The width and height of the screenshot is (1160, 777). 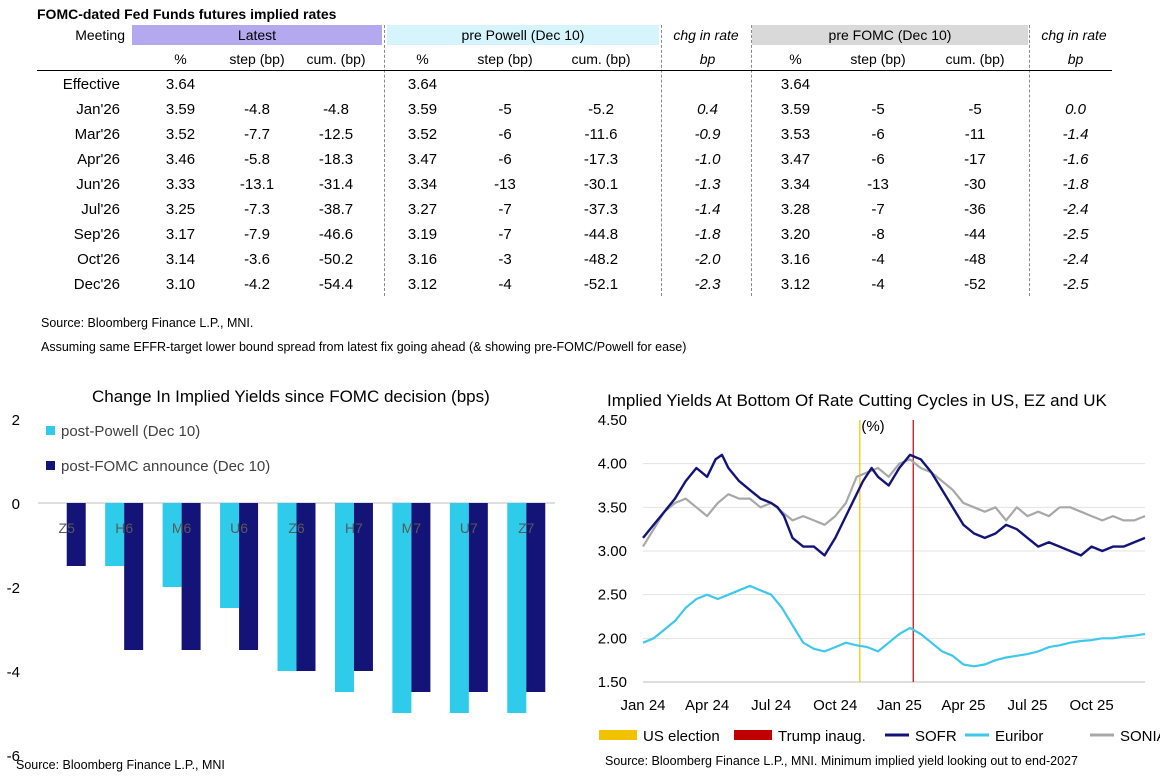 What do you see at coordinates (257, 209) in the screenshot?
I see `table-cell: -7.3` at bounding box center [257, 209].